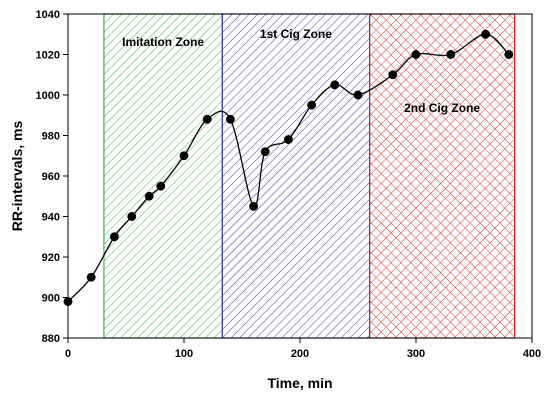 The image size is (550, 400). I want to click on y-tick-label: 900, so click(51, 299).